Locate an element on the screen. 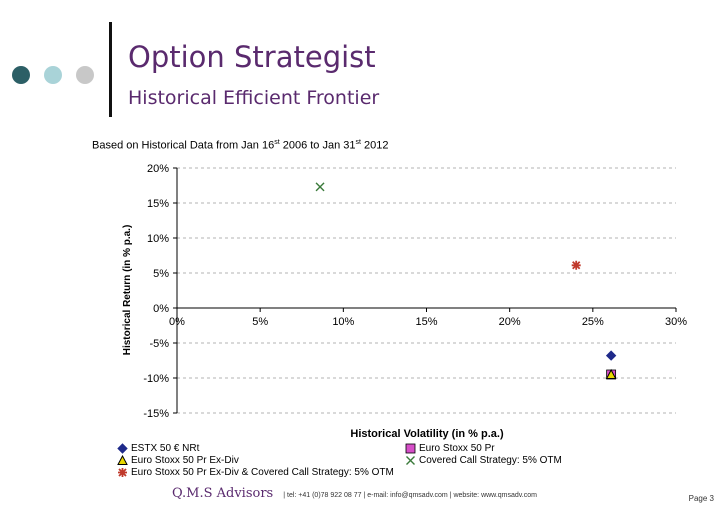 This screenshot has height=515, width=728. legend-item: Euro Stoxx 50 Pr Ex-Div is located at coordinates (178, 460).